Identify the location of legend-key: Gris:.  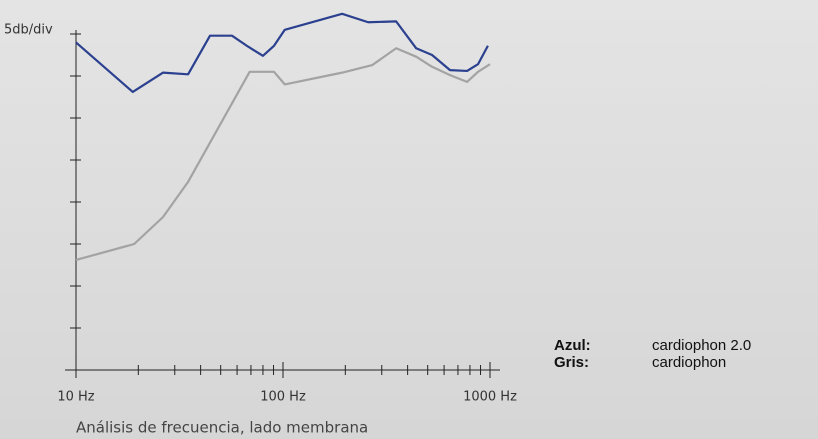
(571, 362).